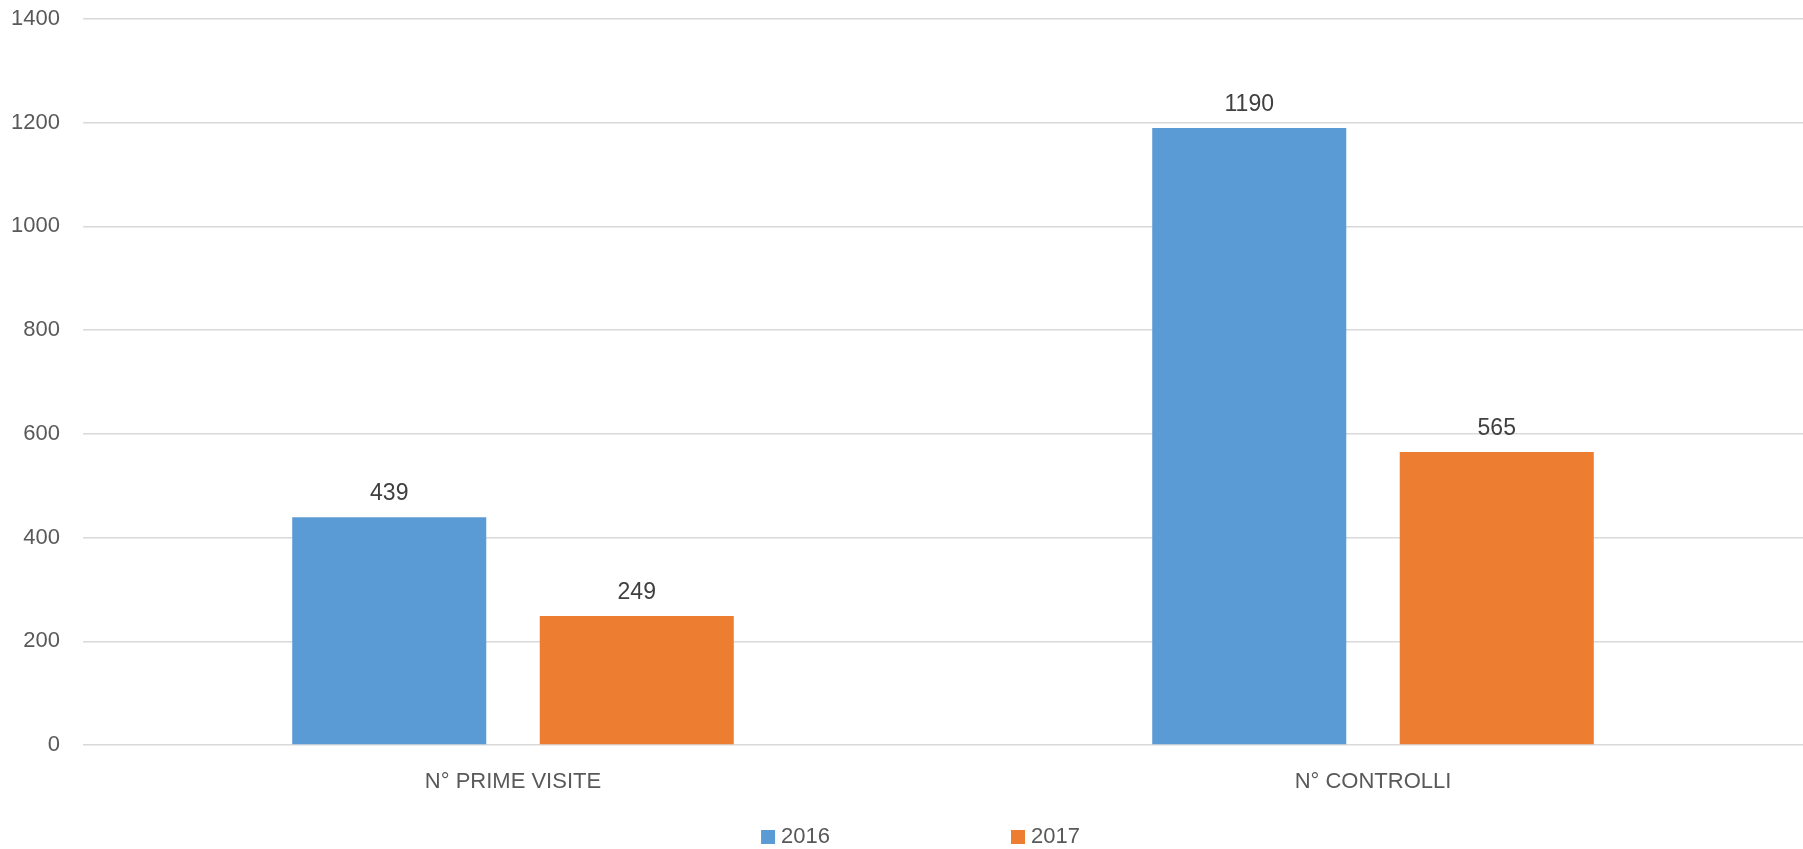 This screenshot has width=1803, height=849. I want to click on y-tick-label: 1000, so click(35, 225).